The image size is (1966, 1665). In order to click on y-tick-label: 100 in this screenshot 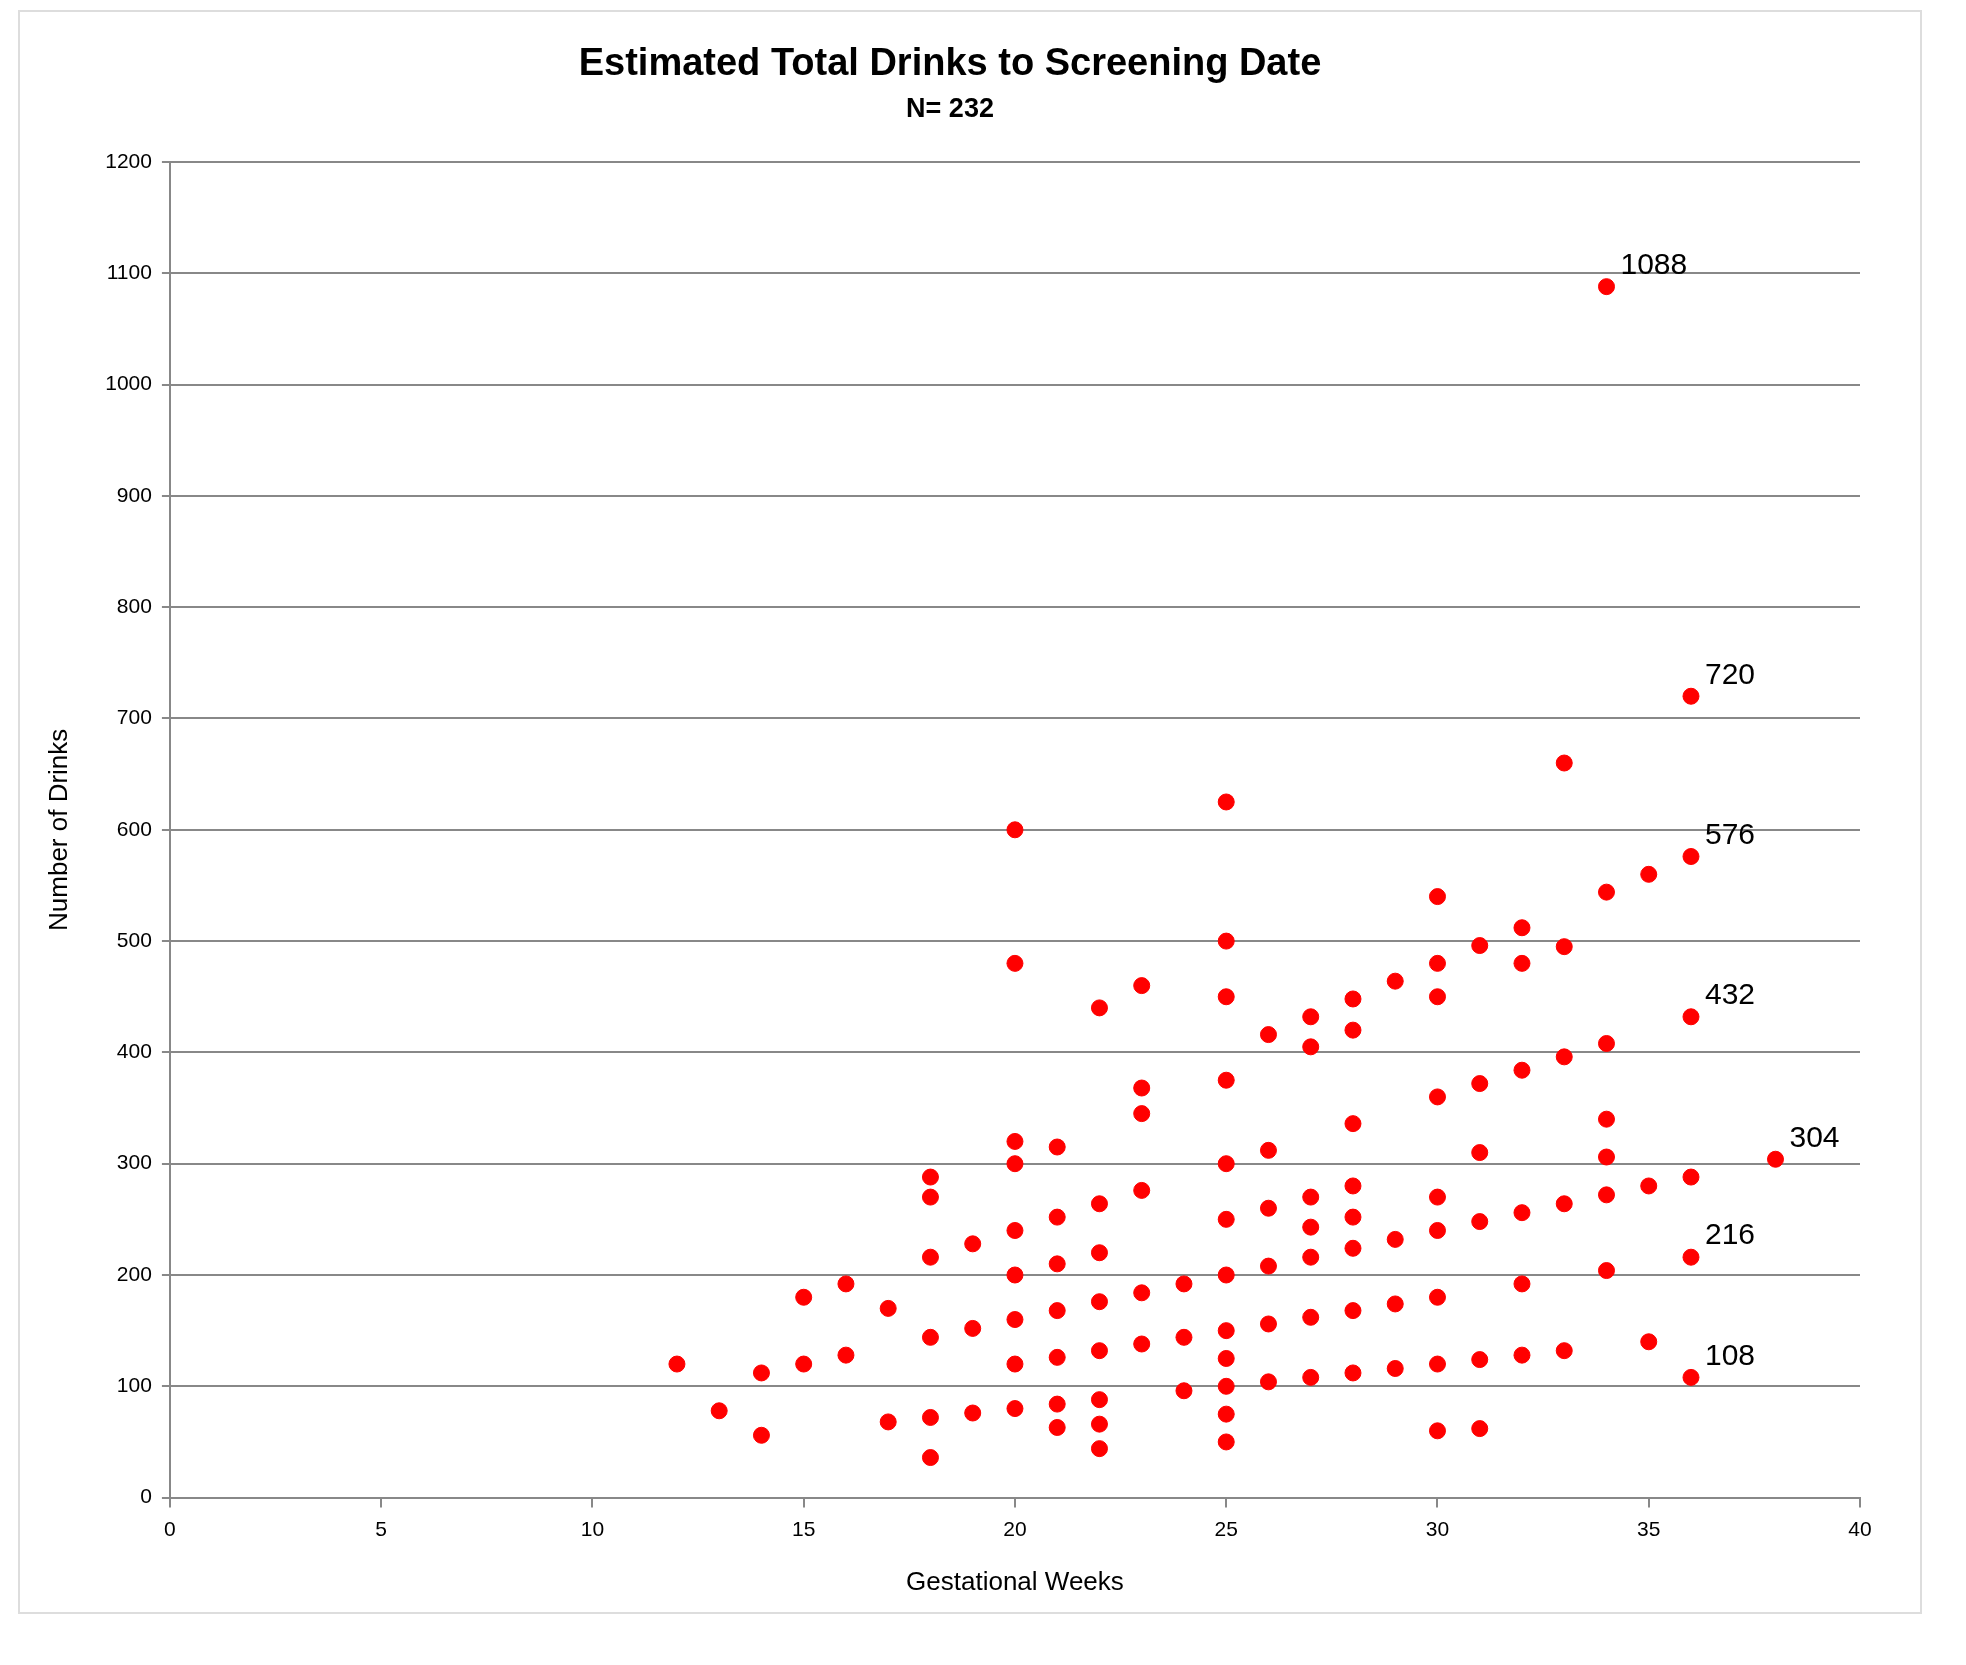, I will do `click(134, 1385)`.